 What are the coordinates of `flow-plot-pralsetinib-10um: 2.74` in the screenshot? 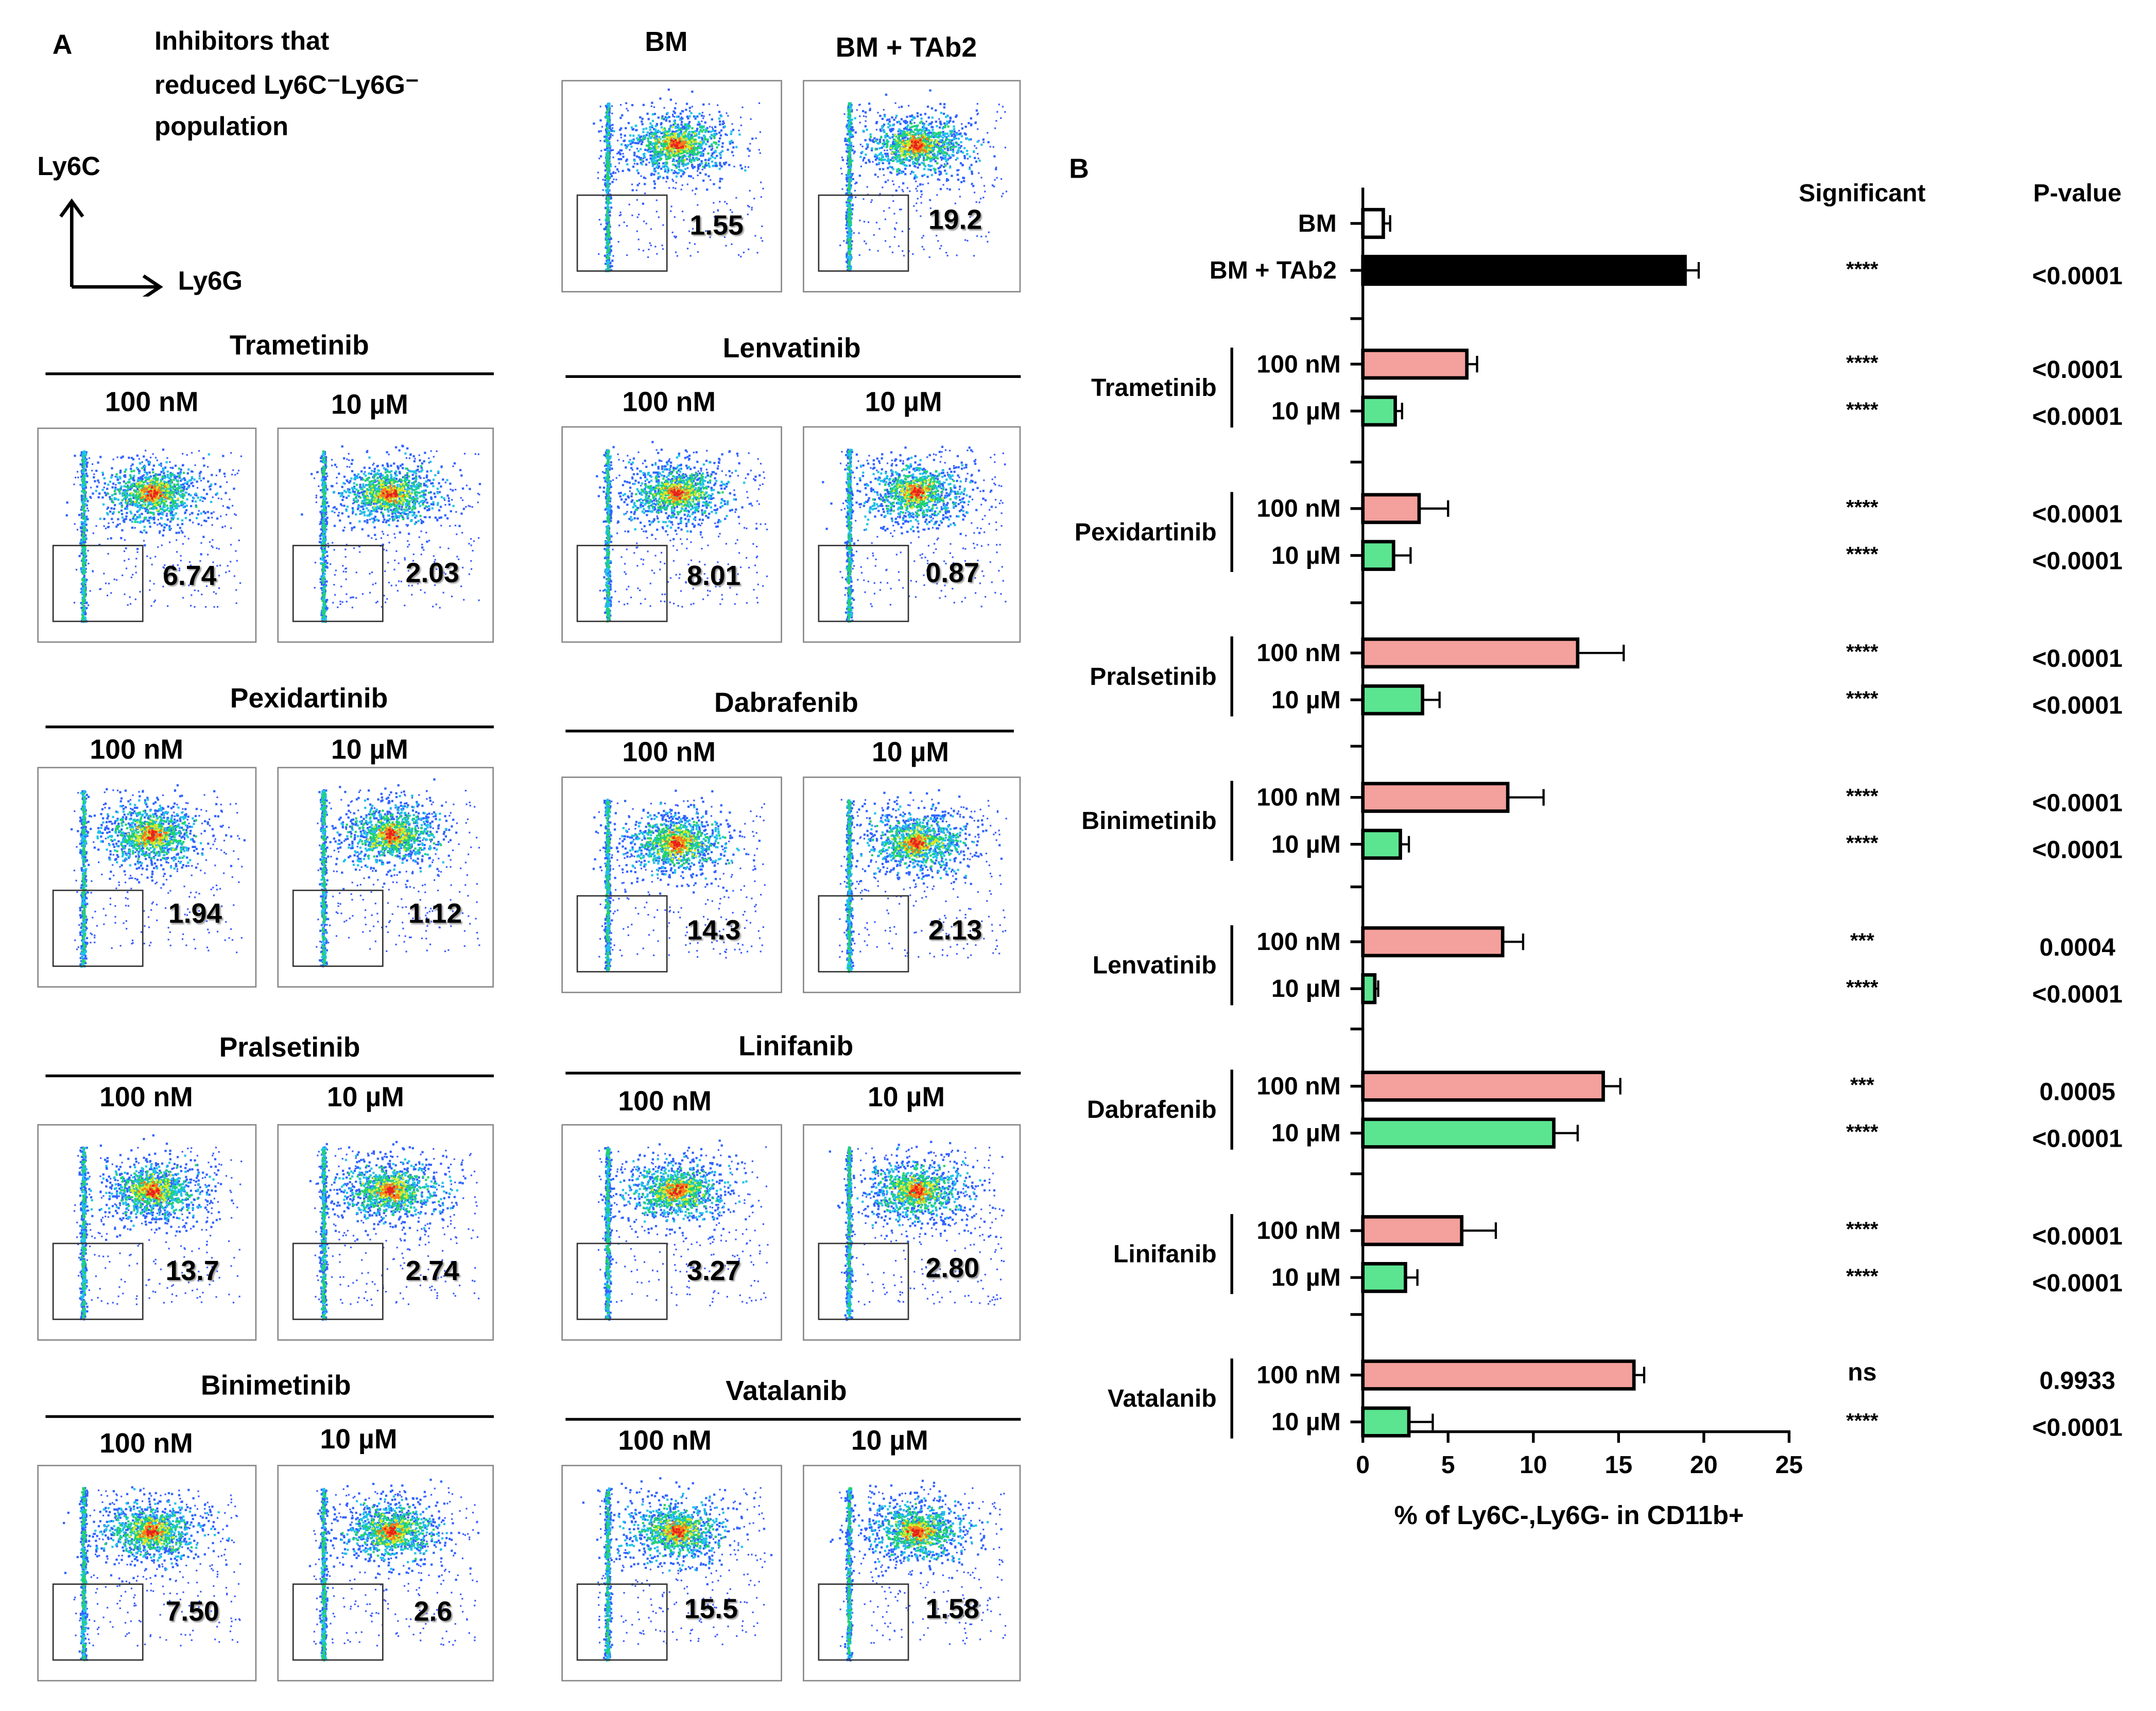 It's located at (385, 1232).